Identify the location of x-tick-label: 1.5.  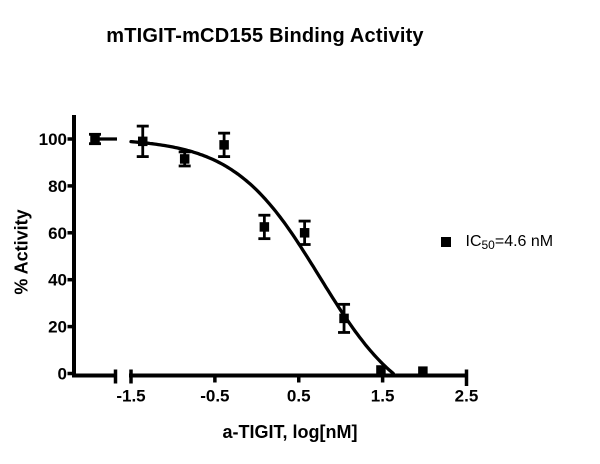
(383, 396).